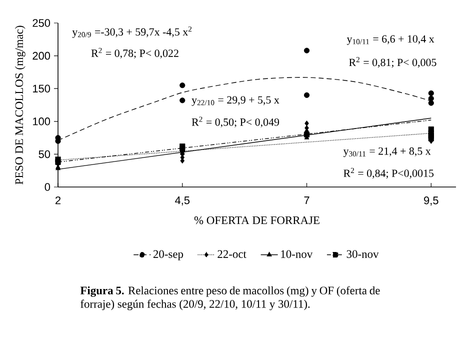 This screenshot has width=461, height=344. I want to click on legend-label: 30-nov, so click(362, 254).